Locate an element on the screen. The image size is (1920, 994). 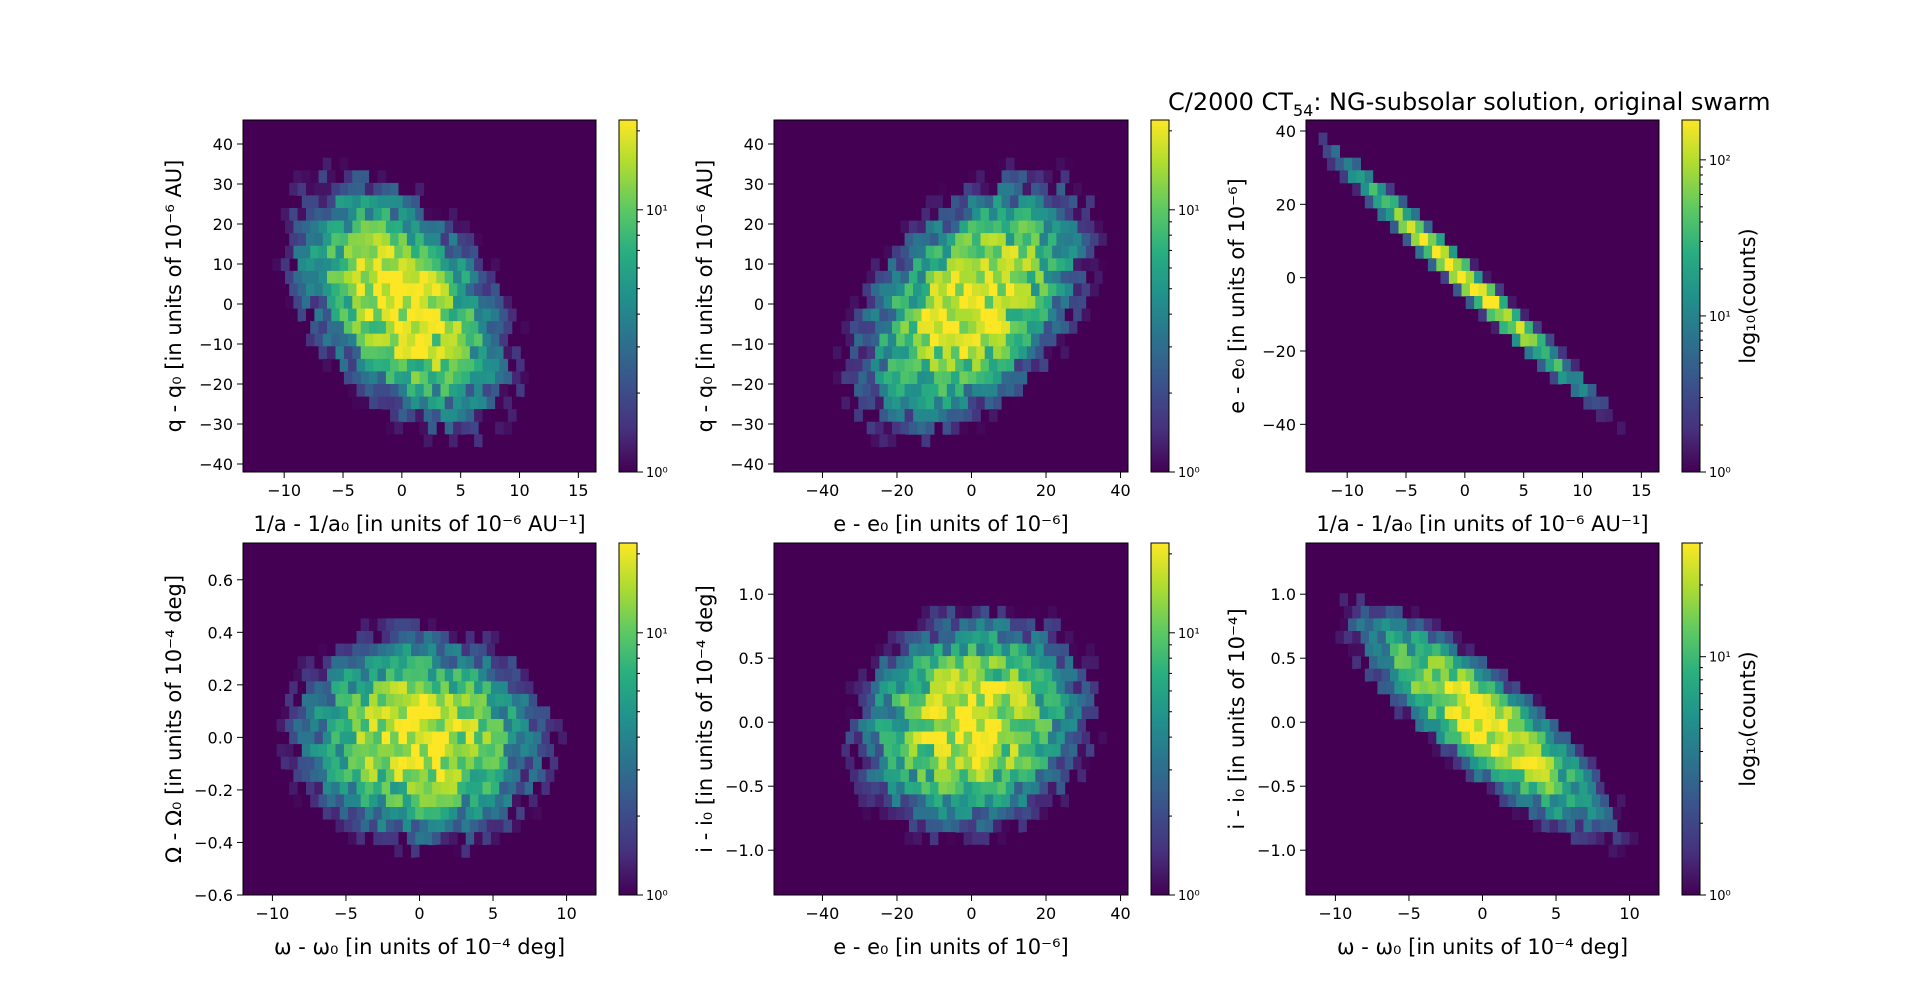
x-tick-label: −10 is located at coordinates (1336, 913).